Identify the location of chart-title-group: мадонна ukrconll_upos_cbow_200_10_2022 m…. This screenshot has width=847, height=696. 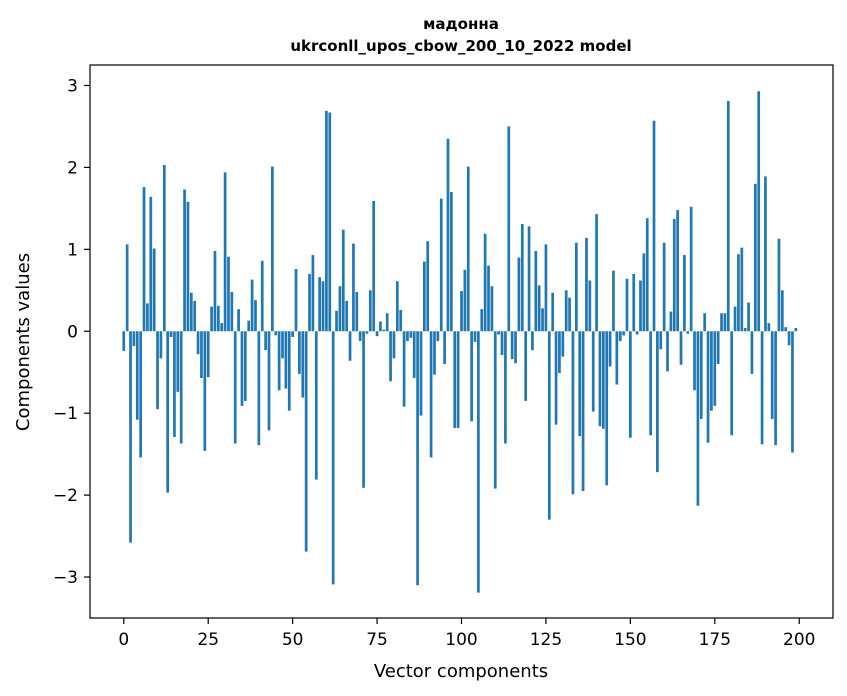
(460, 35).